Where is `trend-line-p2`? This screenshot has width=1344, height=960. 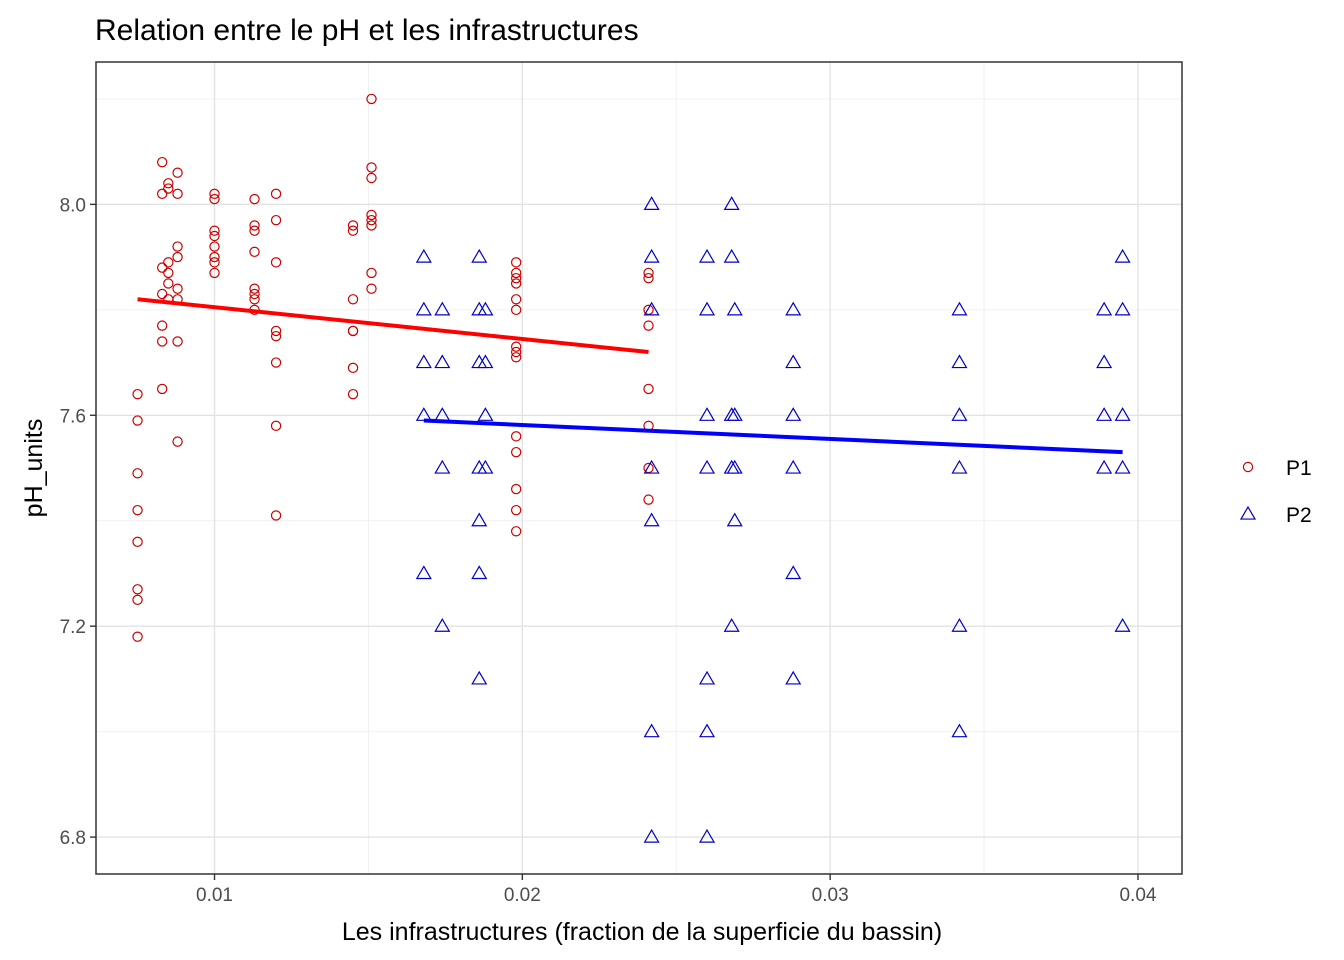
trend-line-p2 is located at coordinates (773, 436).